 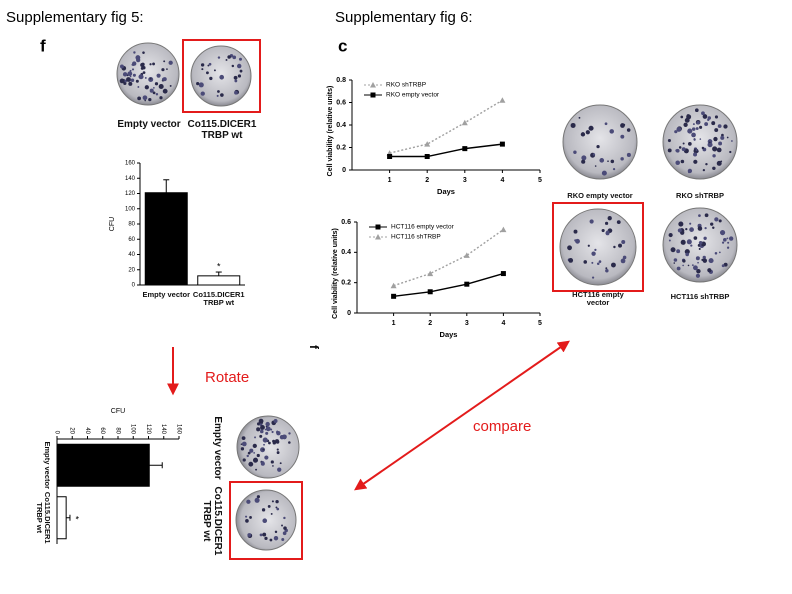 What do you see at coordinates (413, 95) in the screenshot?
I see `legend-label: RKO empty vector` at bounding box center [413, 95].